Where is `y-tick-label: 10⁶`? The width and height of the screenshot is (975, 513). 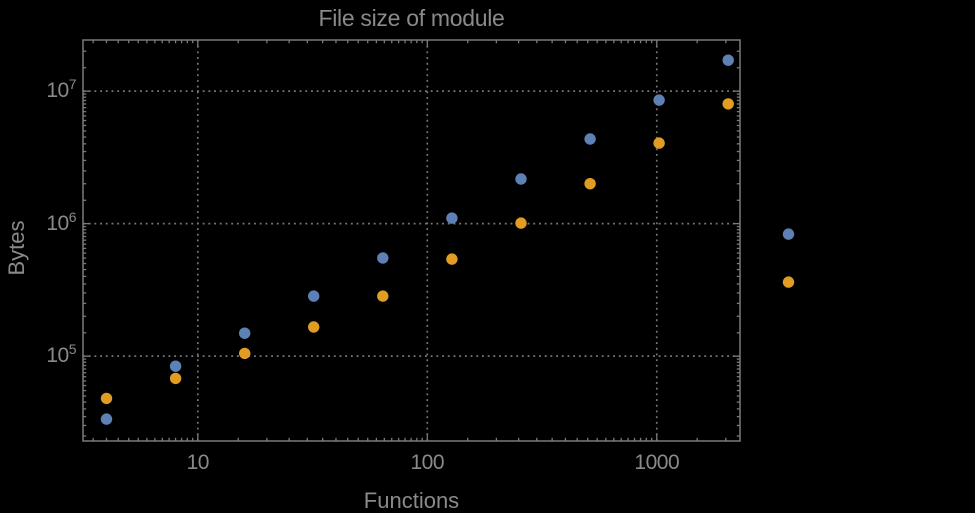 y-tick-label: 10⁶ is located at coordinates (61, 221).